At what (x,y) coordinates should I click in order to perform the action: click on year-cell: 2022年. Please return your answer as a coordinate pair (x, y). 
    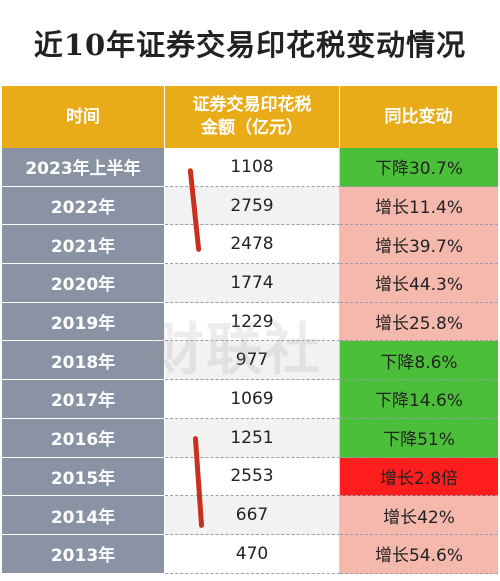
    Looking at the image, I should click on (83, 206).